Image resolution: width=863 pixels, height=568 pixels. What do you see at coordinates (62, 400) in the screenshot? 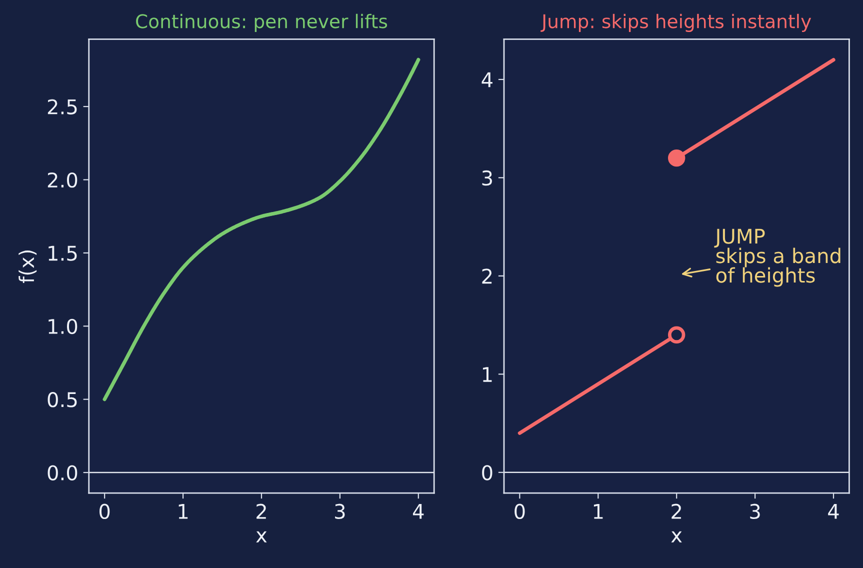
I see `y-tick-label: 0.5` at bounding box center [62, 400].